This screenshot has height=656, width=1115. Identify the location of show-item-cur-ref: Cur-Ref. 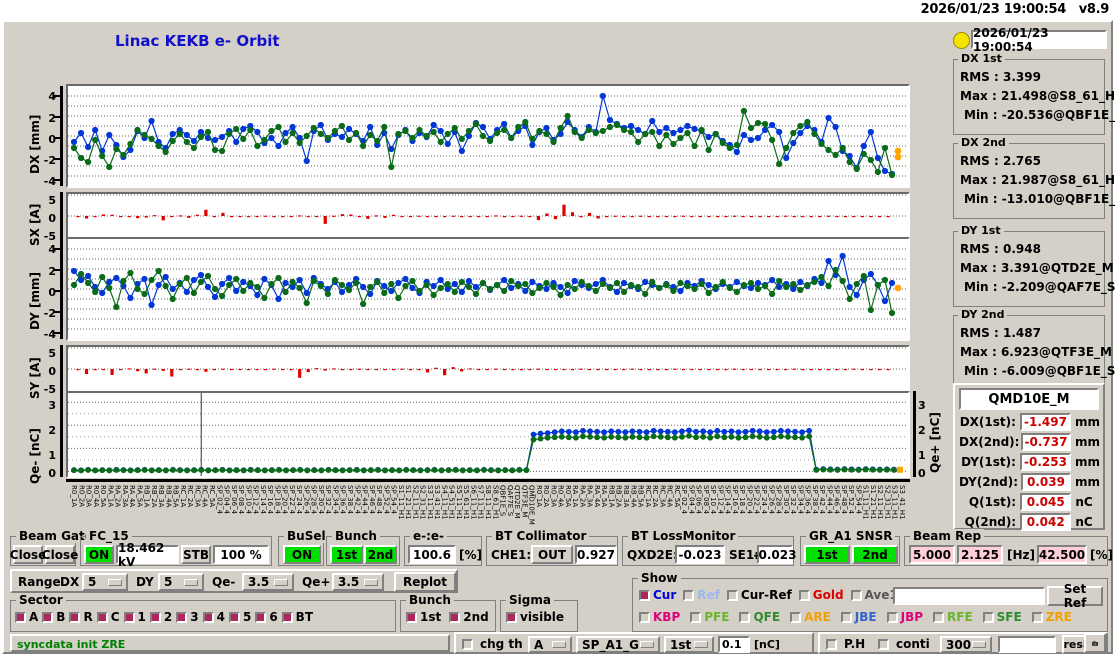
(759, 595).